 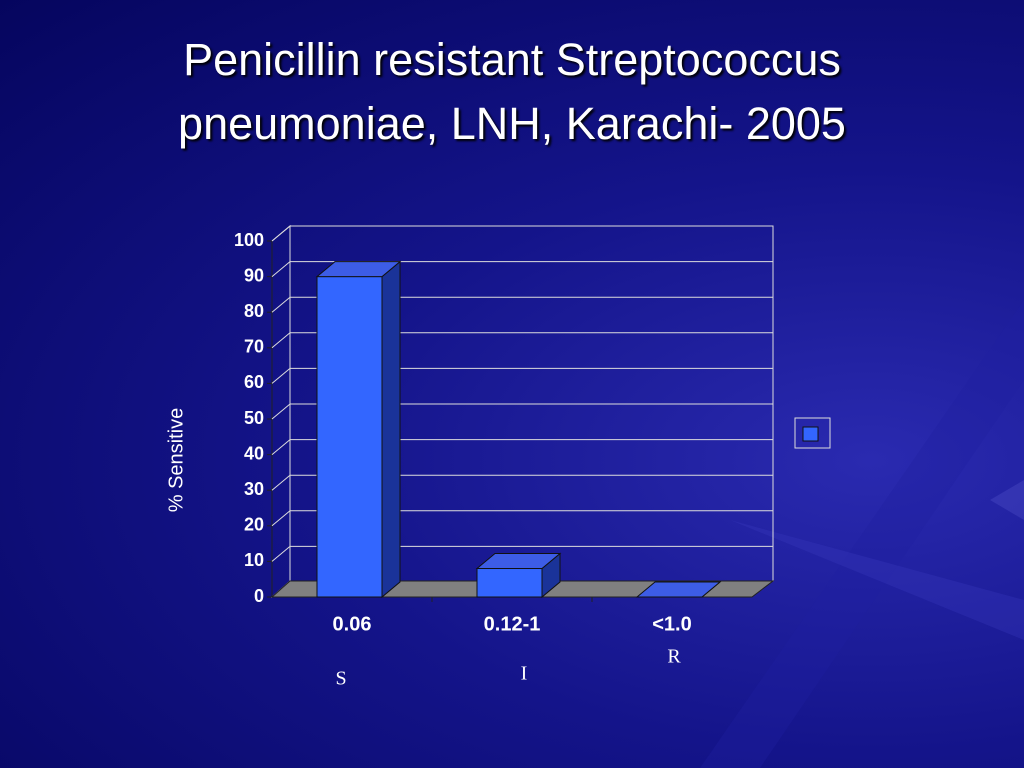 I want to click on y-tick-label: 30, so click(x=254, y=489).